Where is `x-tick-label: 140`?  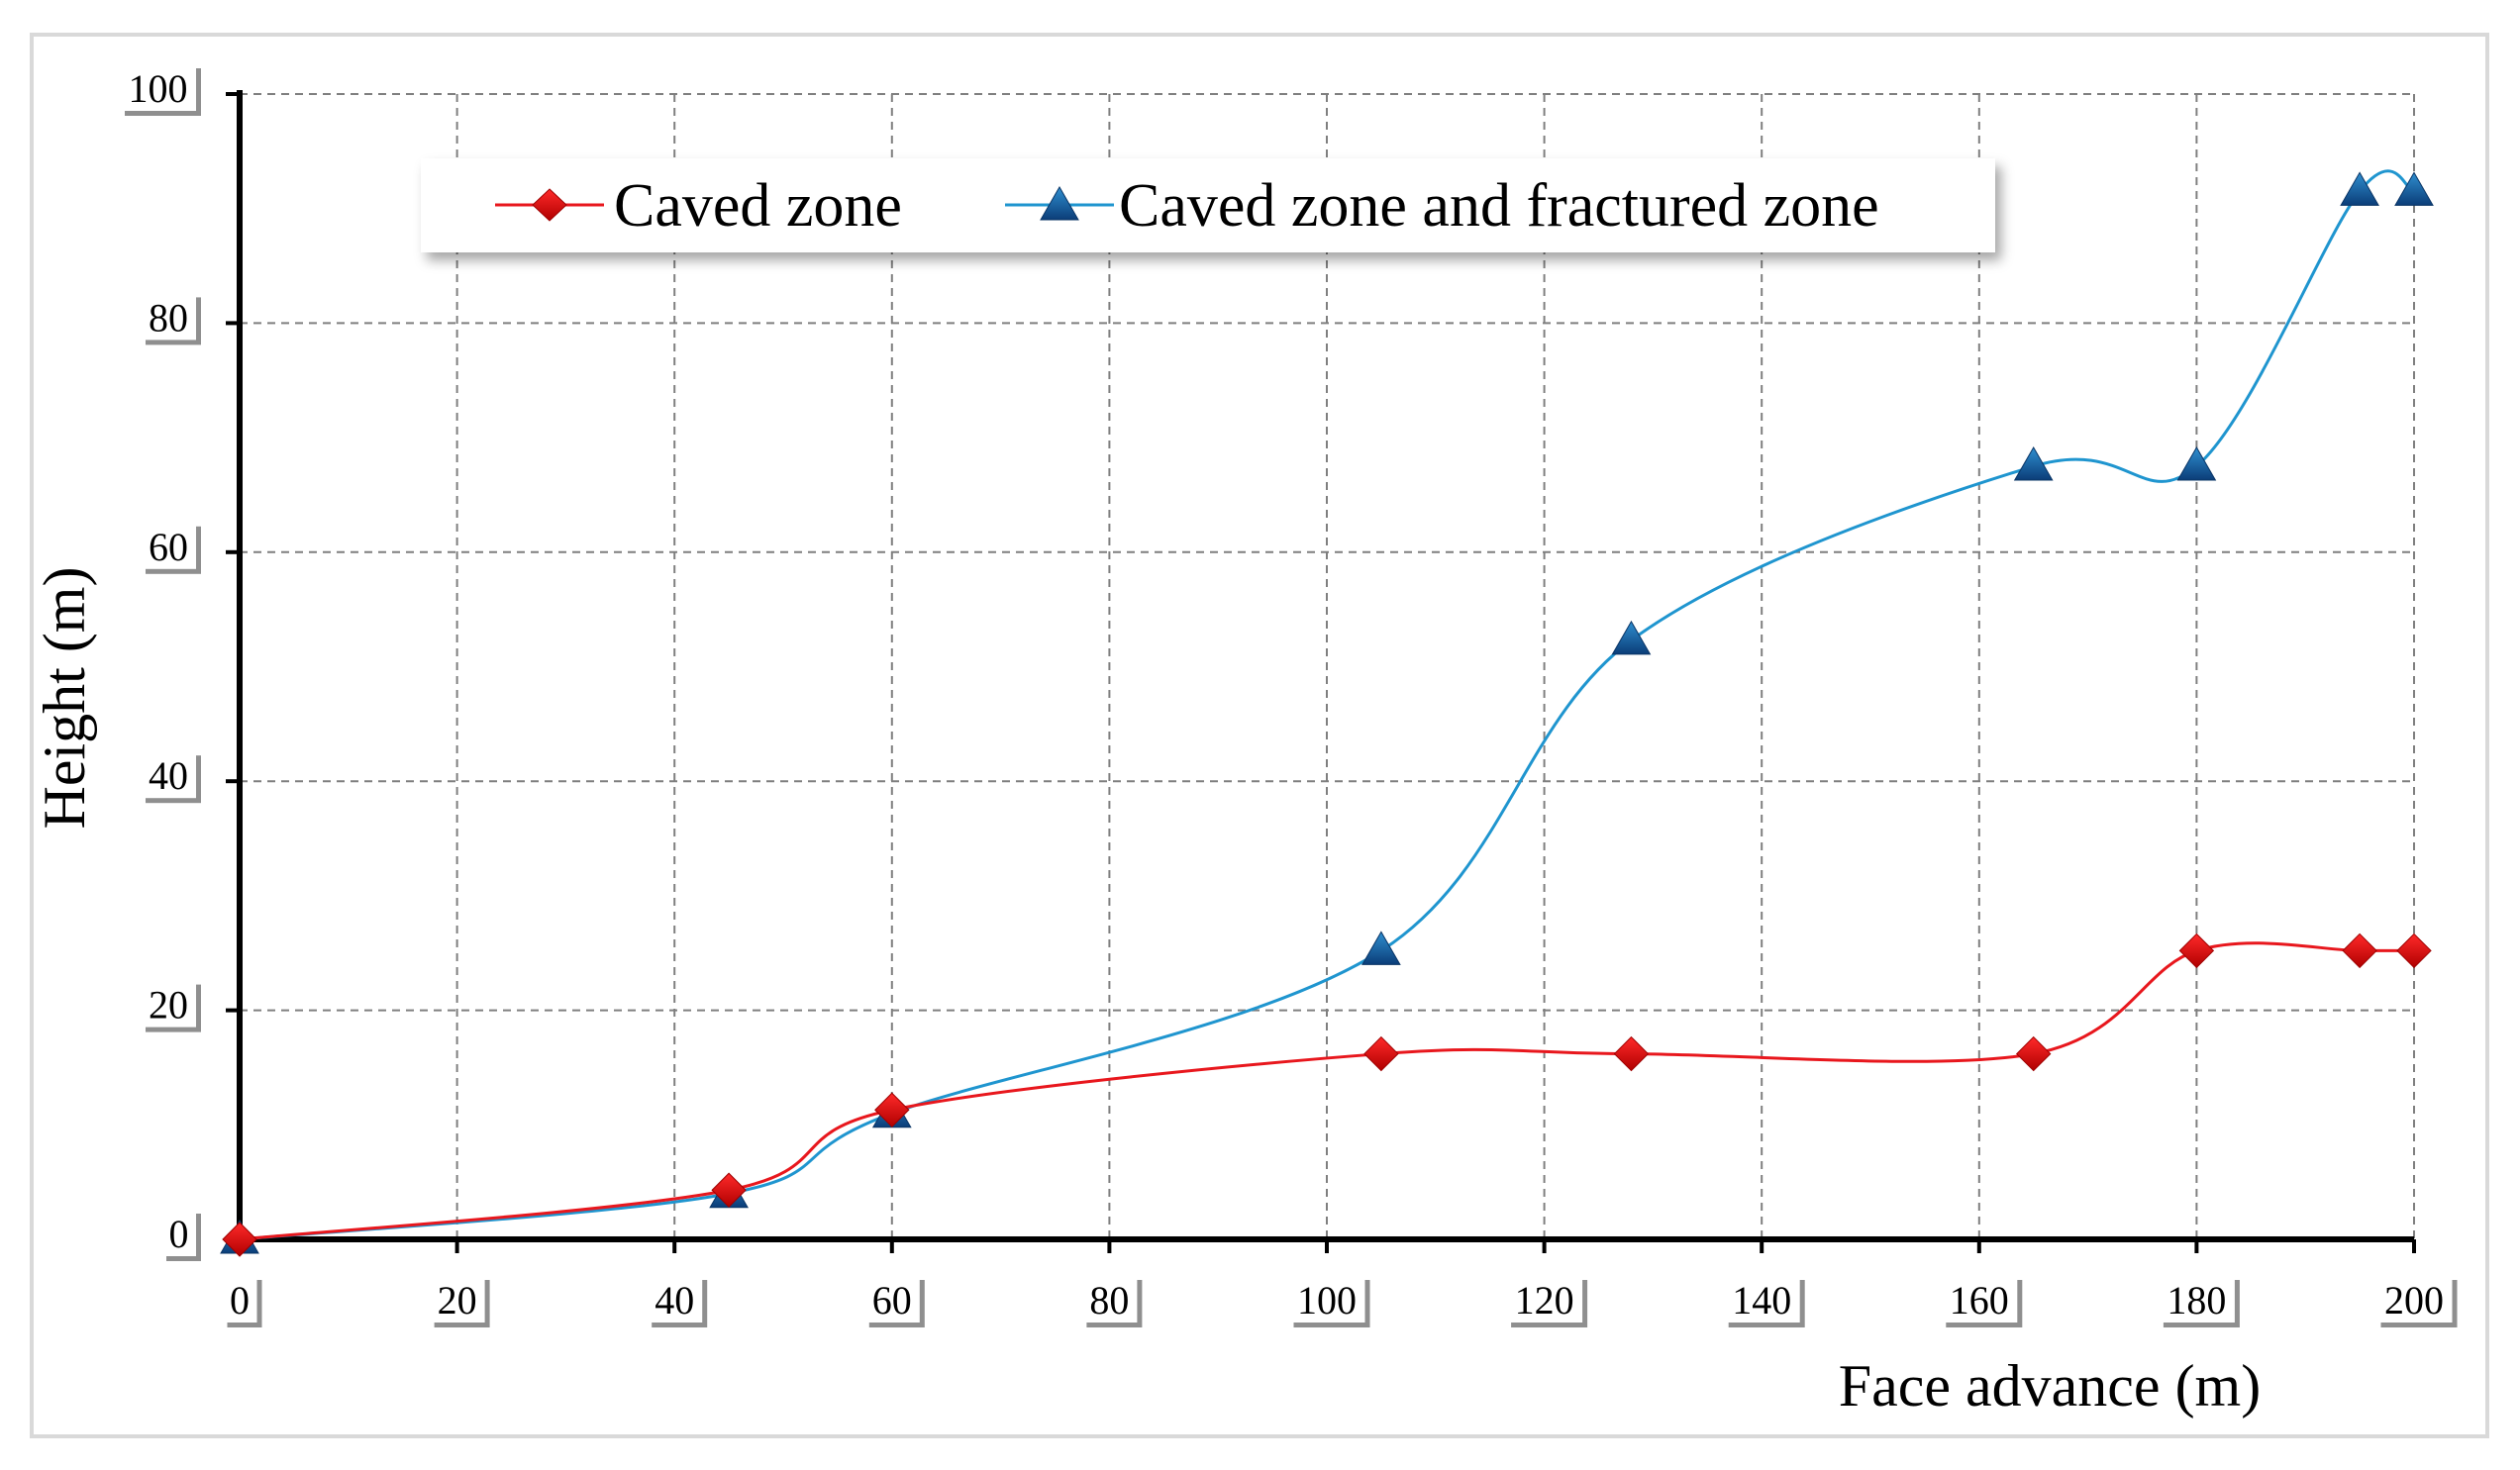
x-tick-label: 140 is located at coordinates (1761, 1300).